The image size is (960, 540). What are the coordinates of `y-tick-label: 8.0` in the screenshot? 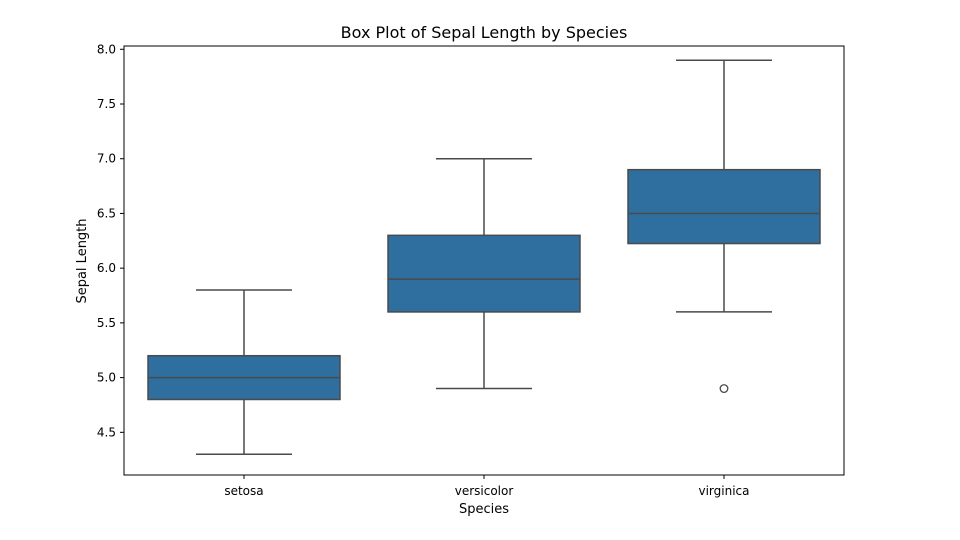 It's located at (106, 49).